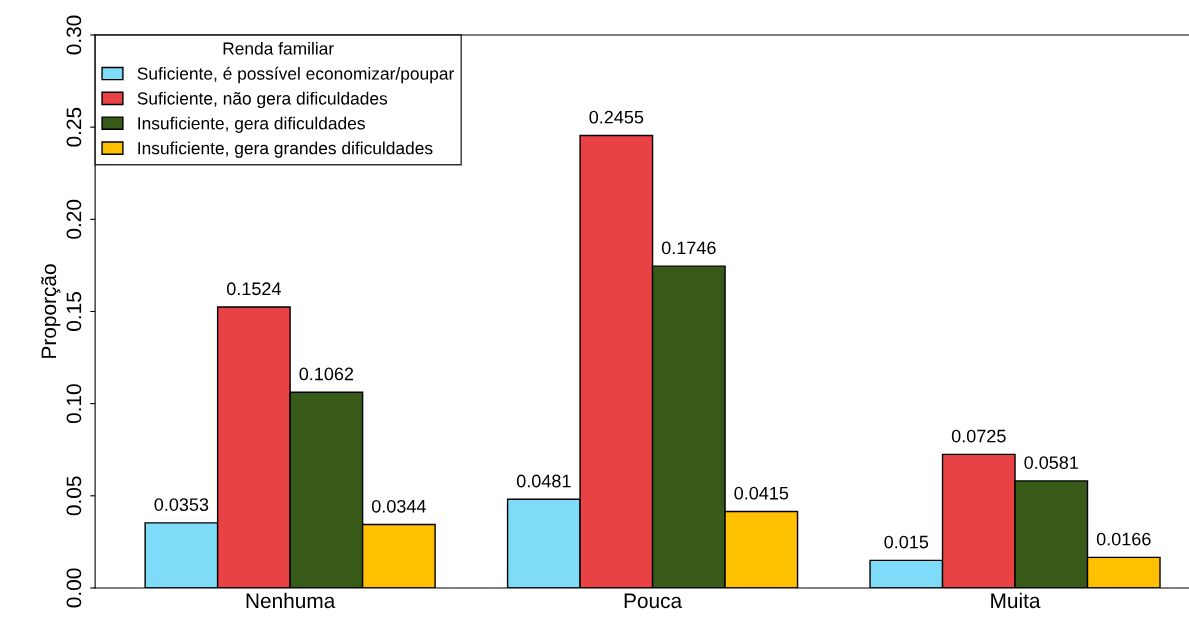 The image size is (1189, 634). Describe the element at coordinates (295, 75) in the screenshot. I see `legend-label: Suficiente, é possível economizar/poupar` at that location.